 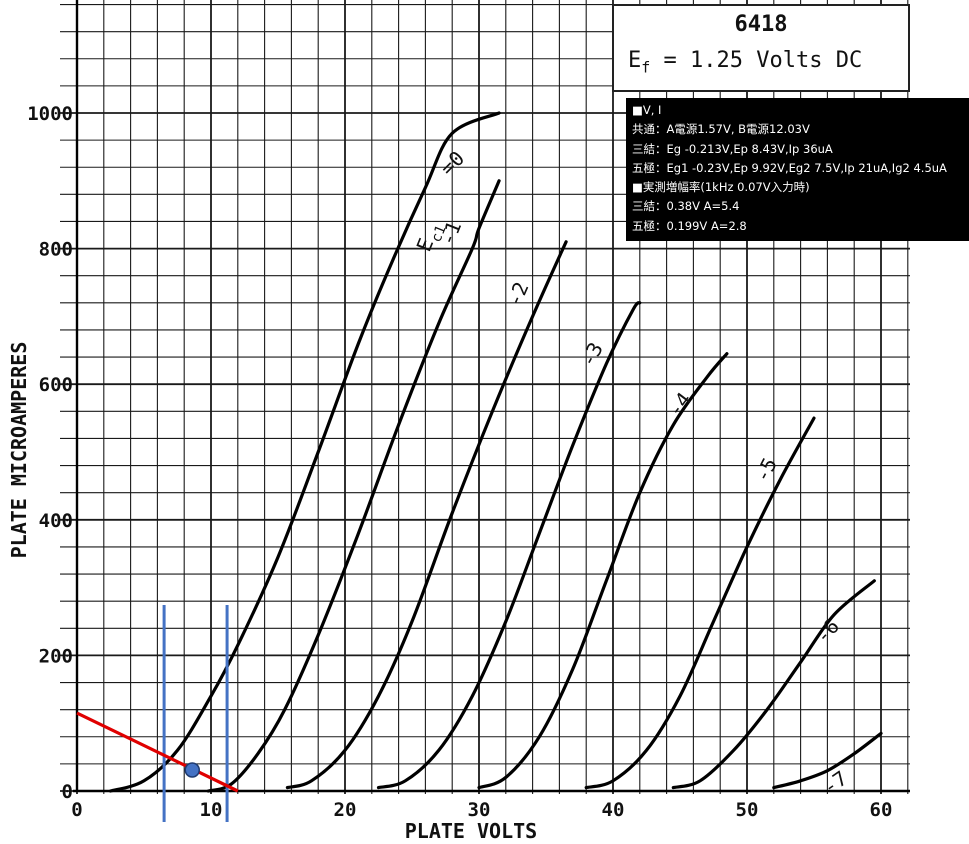 I want to click on load-line, so click(x=157, y=752).